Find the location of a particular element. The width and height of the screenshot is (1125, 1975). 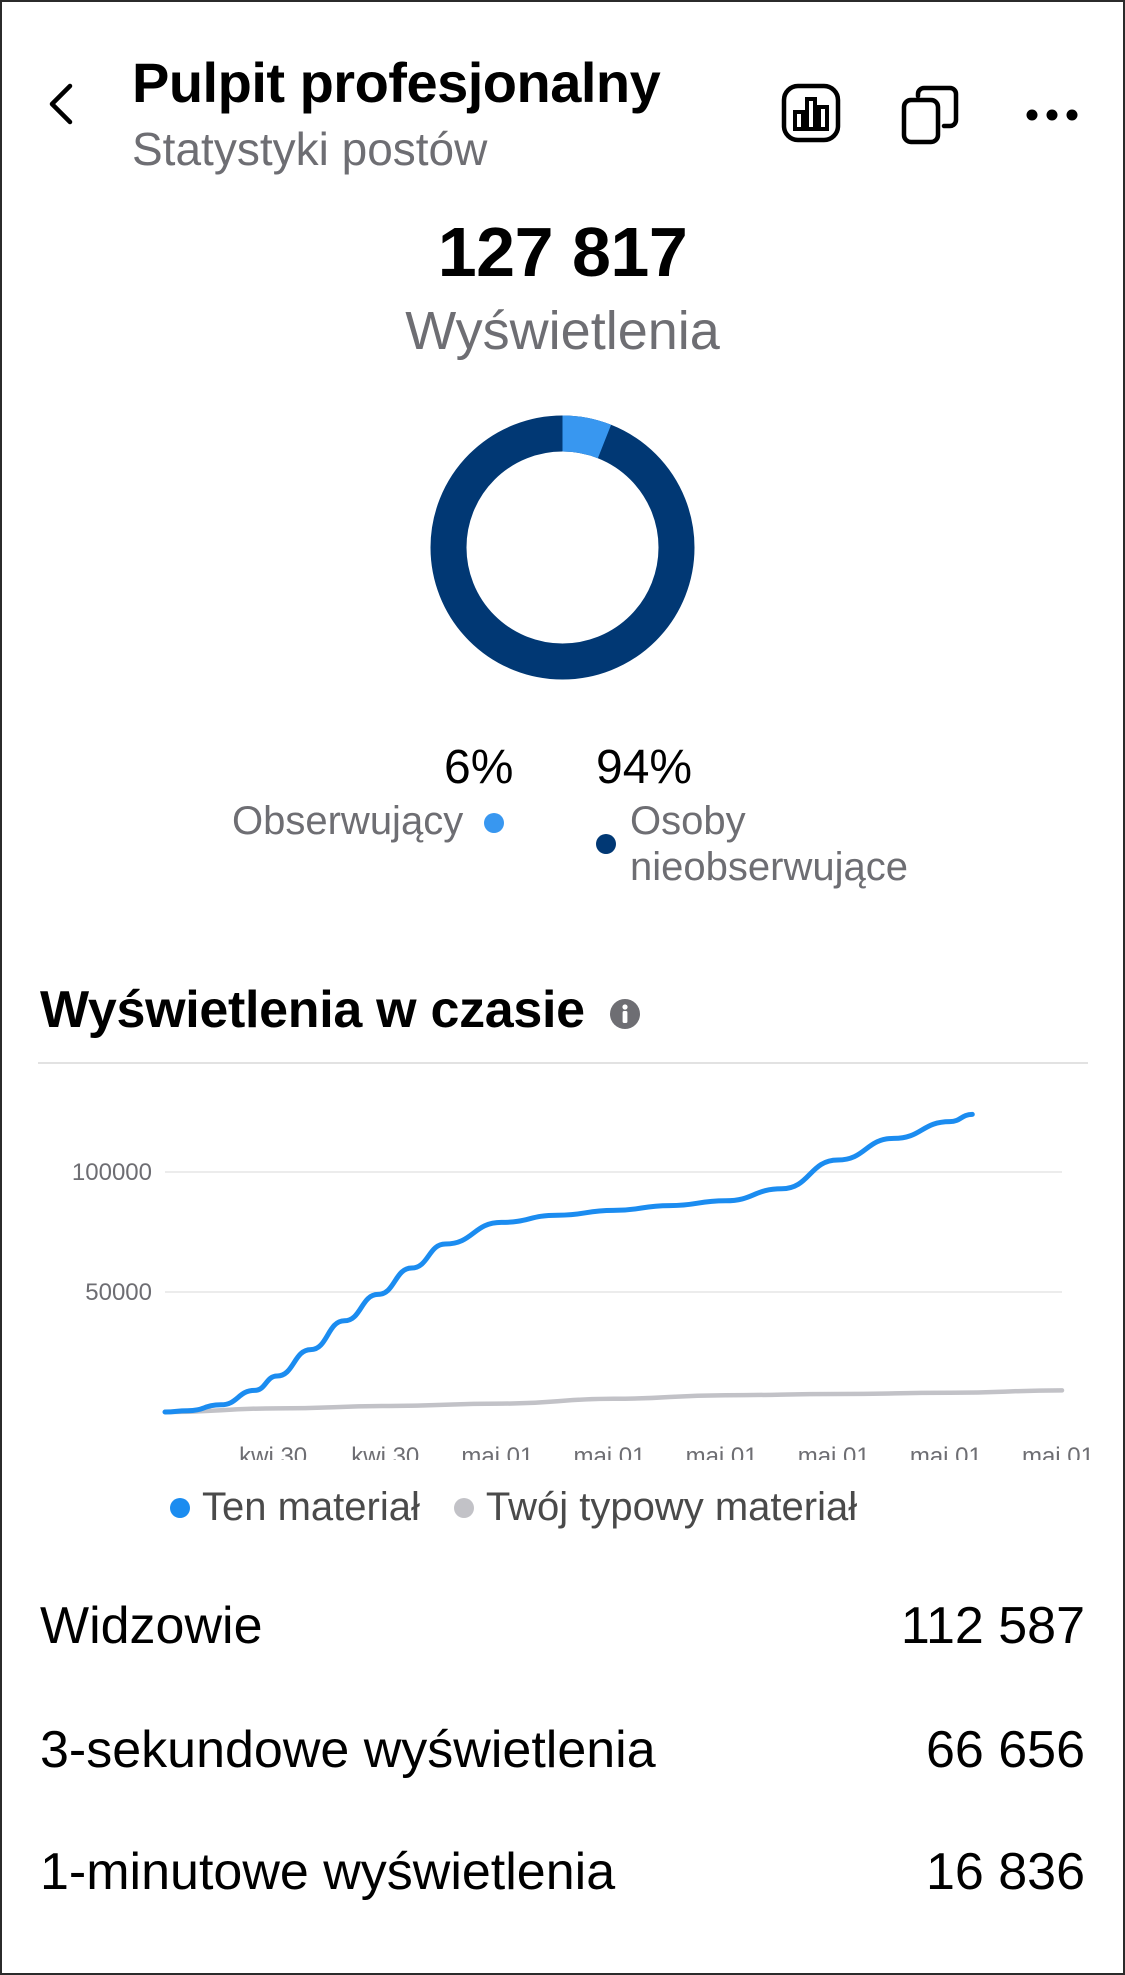

legend-typical-content: Twój typowy materiał is located at coordinates (671, 1507).